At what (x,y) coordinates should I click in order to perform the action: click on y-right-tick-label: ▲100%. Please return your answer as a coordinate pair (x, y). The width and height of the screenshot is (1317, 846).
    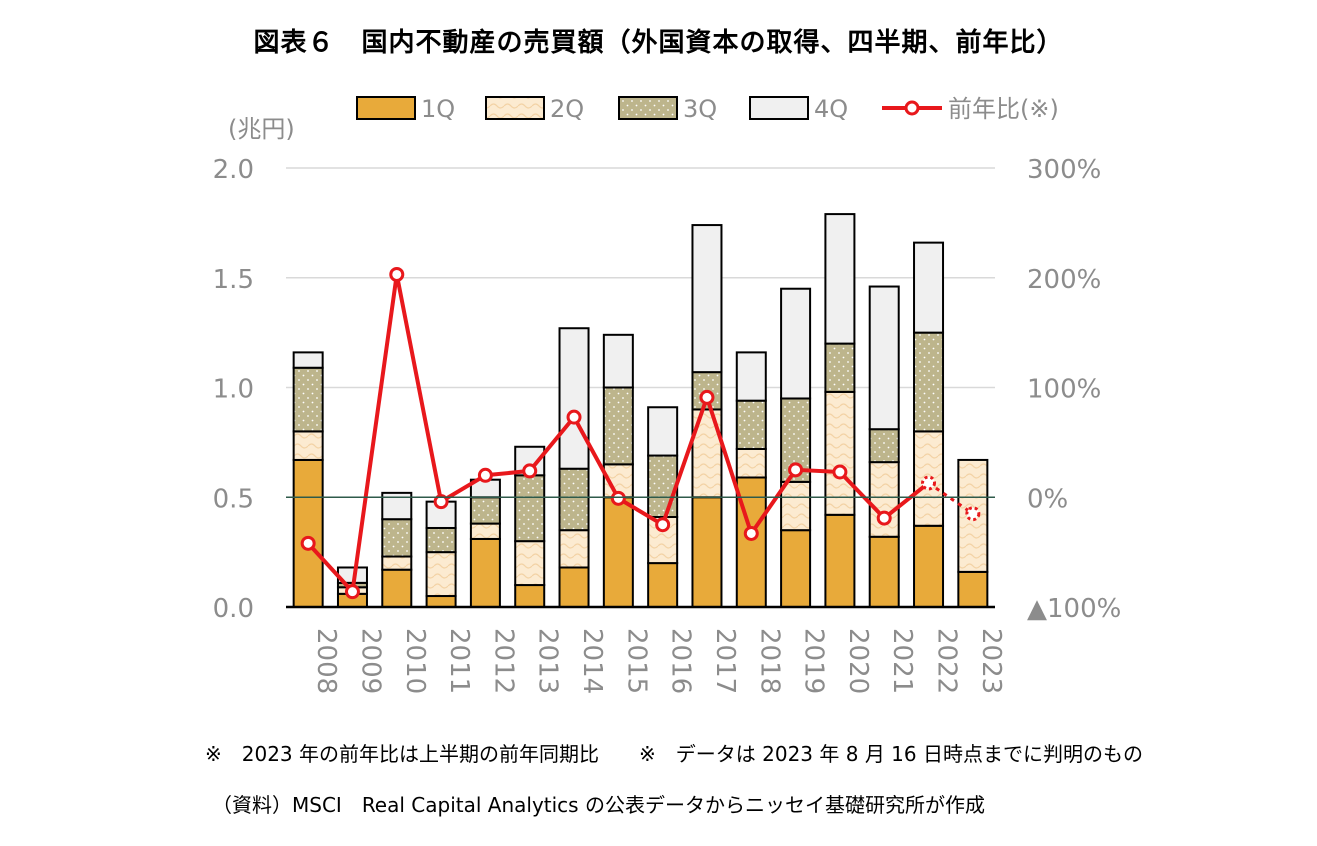
    Looking at the image, I should click on (1074, 609).